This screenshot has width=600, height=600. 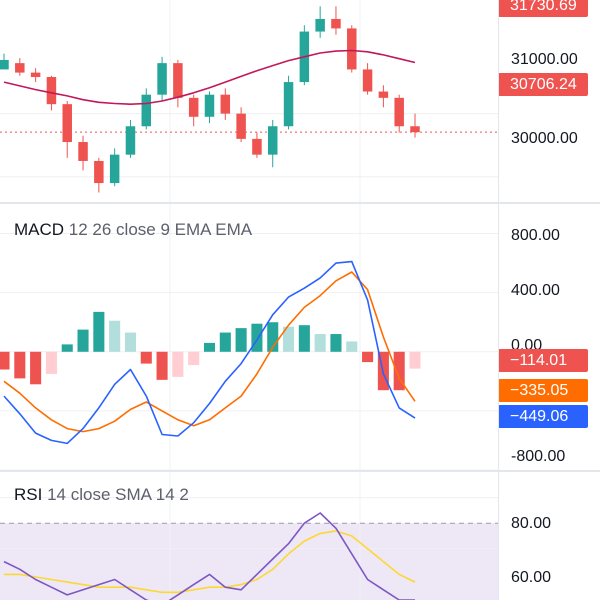 I want to click on macd-tick-800: 800.00, so click(x=535, y=235).